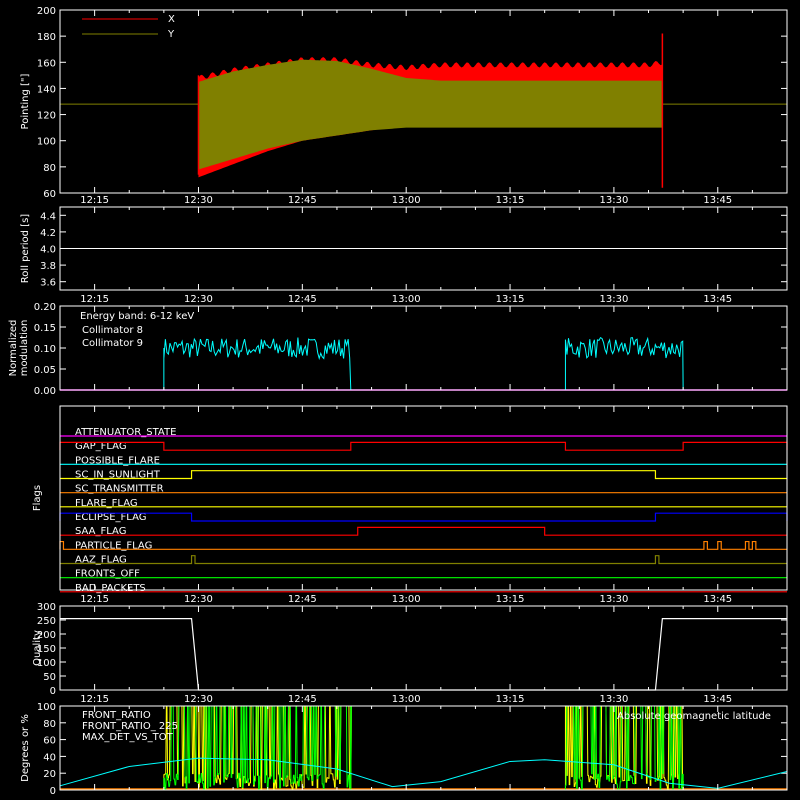 This screenshot has width=800, height=800. I want to click on legend-collimator-9: Collimator 9, so click(112, 343).